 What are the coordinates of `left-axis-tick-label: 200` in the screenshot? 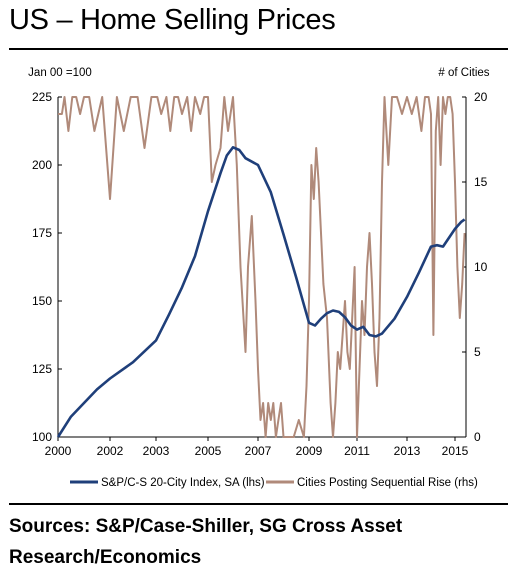 It's located at (42, 165).